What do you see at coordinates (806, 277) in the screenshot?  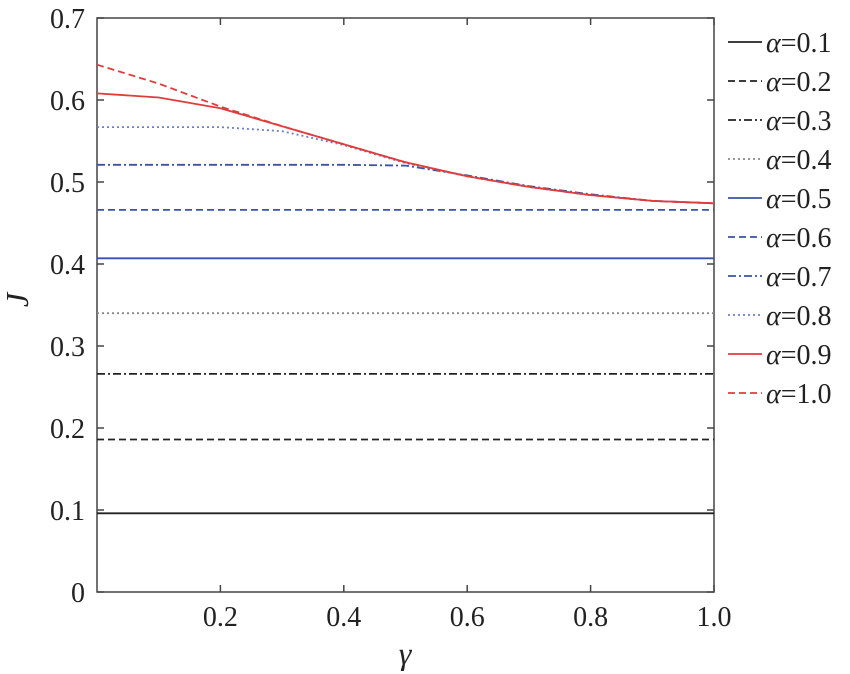 I see `legend-value: =0.7` at bounding box center [806, 277].